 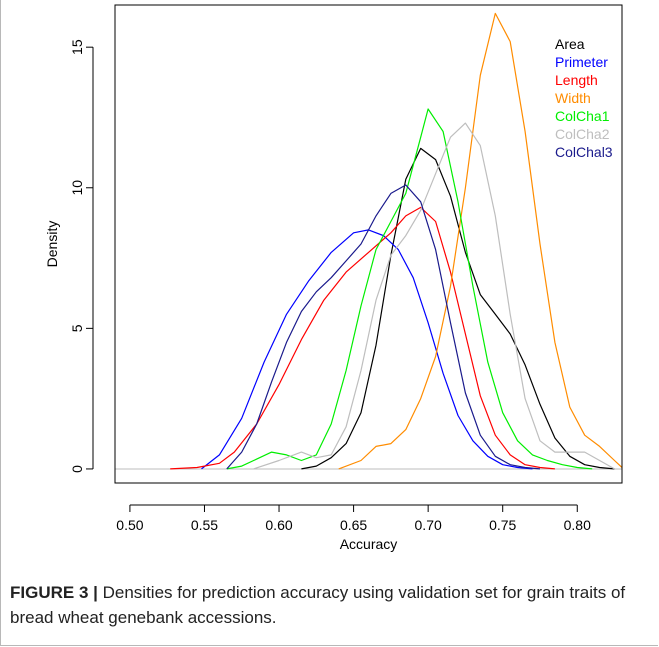 What do you see at coordinates (570, 44) in the screenshot?
I see `legend-entry: Area` at bounding box center [570, 44].